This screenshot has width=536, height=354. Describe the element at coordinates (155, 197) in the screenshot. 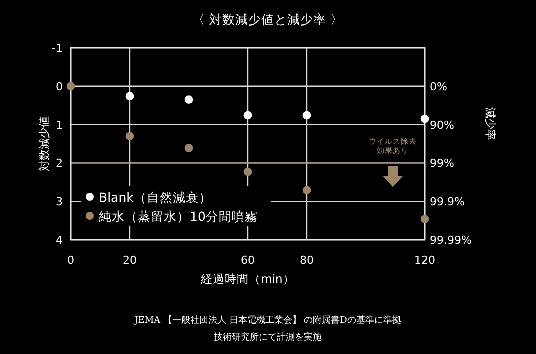

I see `legend-label: Blank（自然減衰）` at that location.